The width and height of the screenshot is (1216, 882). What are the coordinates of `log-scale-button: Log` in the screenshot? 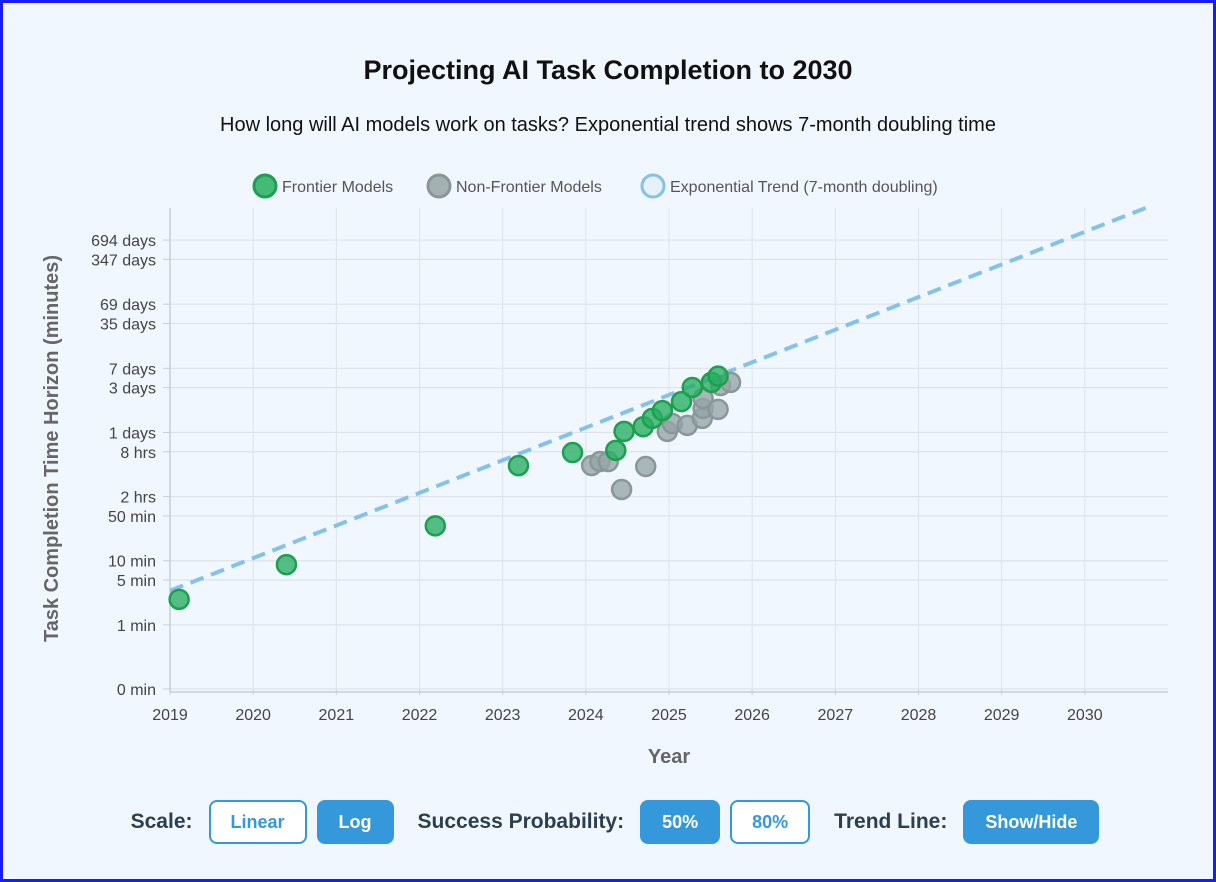 It's located at (355, 822).